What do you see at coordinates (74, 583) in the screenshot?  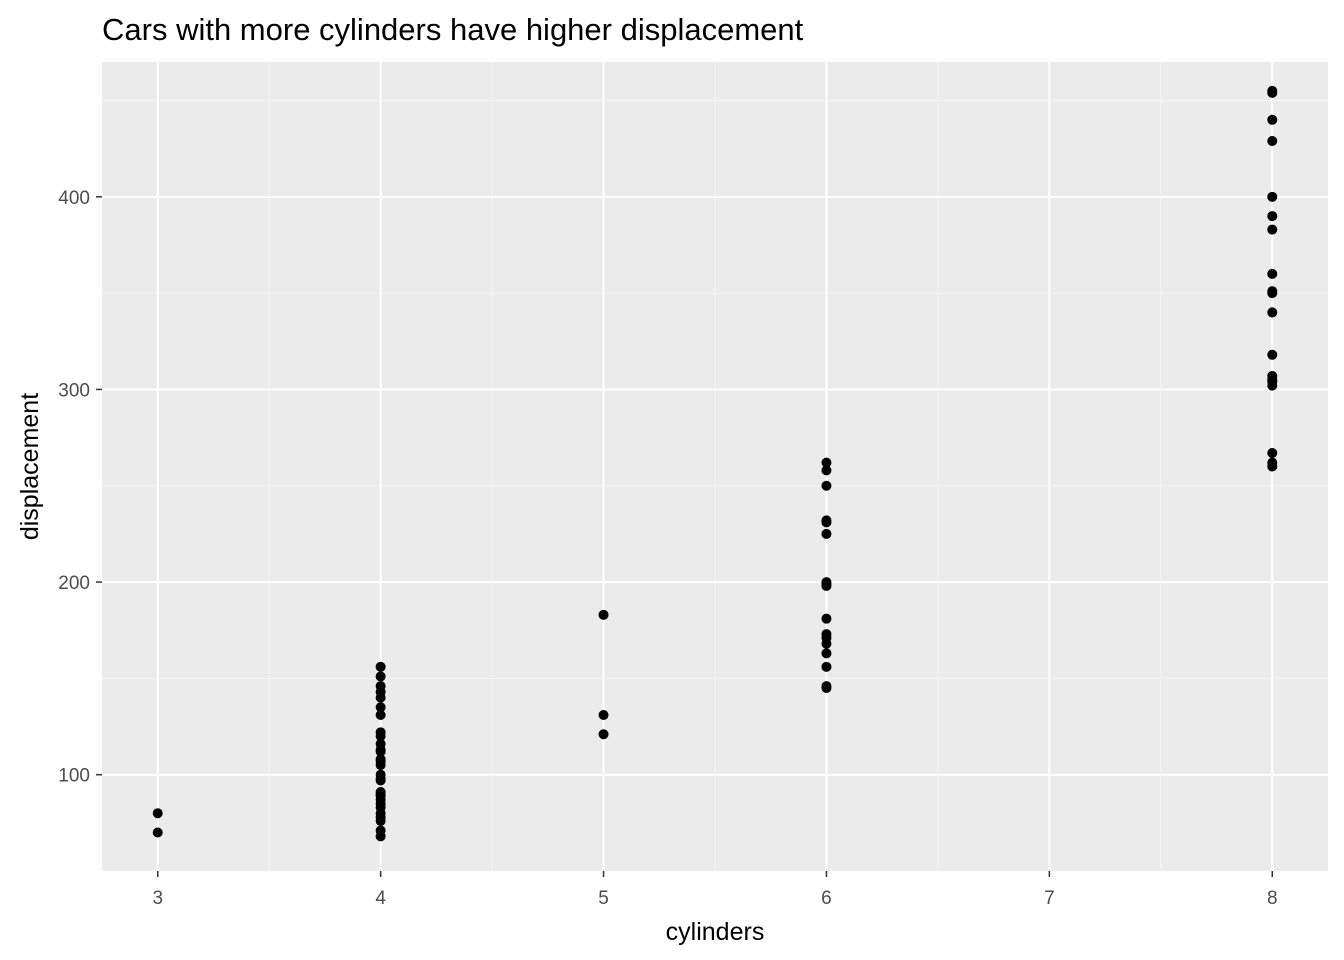 I see `y-tick-label: 200` at bounding box center [74, 583].